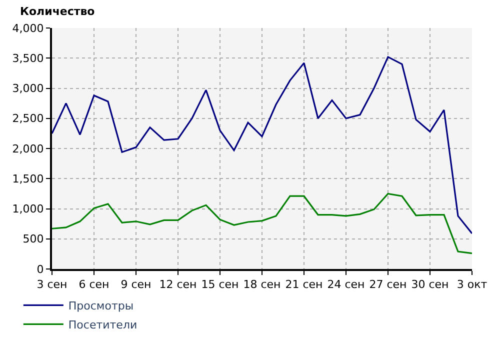 This screenshot has width=500, height=351. Describe the element at coordinates (178, 285) in the screenshot. I see `x-tick-label: 12 сен` at that location.